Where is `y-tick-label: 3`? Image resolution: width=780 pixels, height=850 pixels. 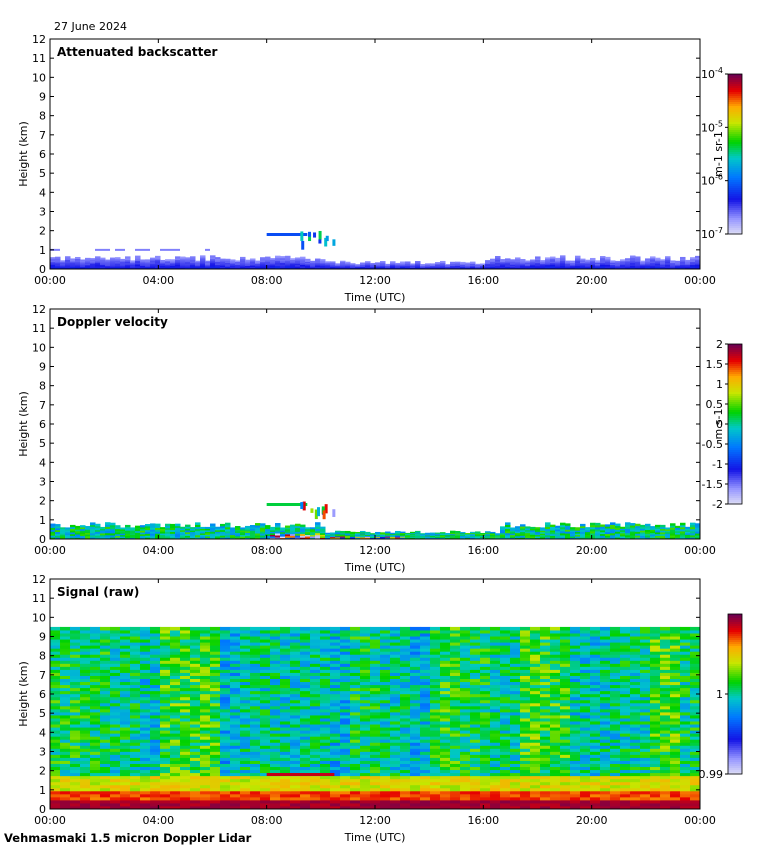
y-tick-label: 3 is located at coordinates (42, 482).